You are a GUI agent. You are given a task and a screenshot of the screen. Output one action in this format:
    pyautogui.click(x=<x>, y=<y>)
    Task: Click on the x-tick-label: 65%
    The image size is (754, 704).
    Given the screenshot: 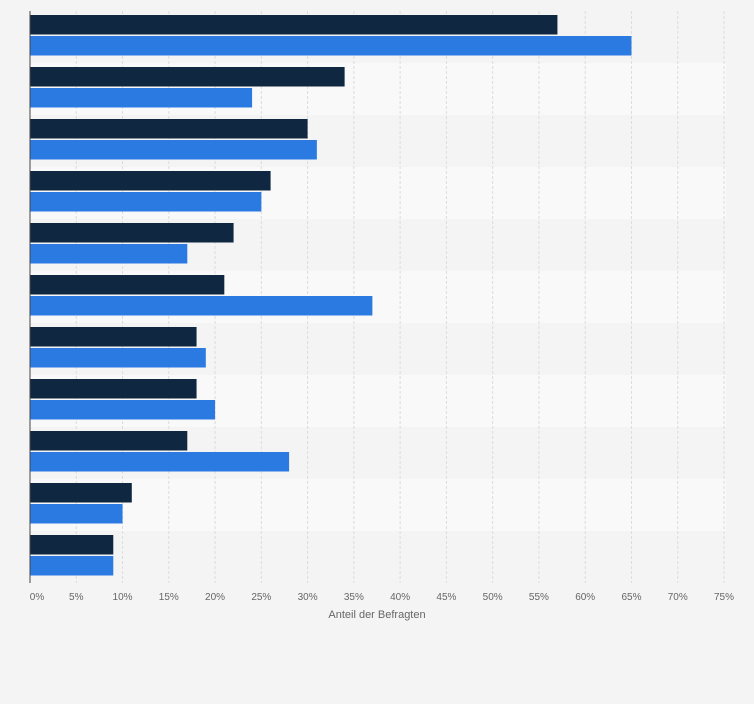 What is the action you would take?
    pyautogui.click(x=631, y=597)
    